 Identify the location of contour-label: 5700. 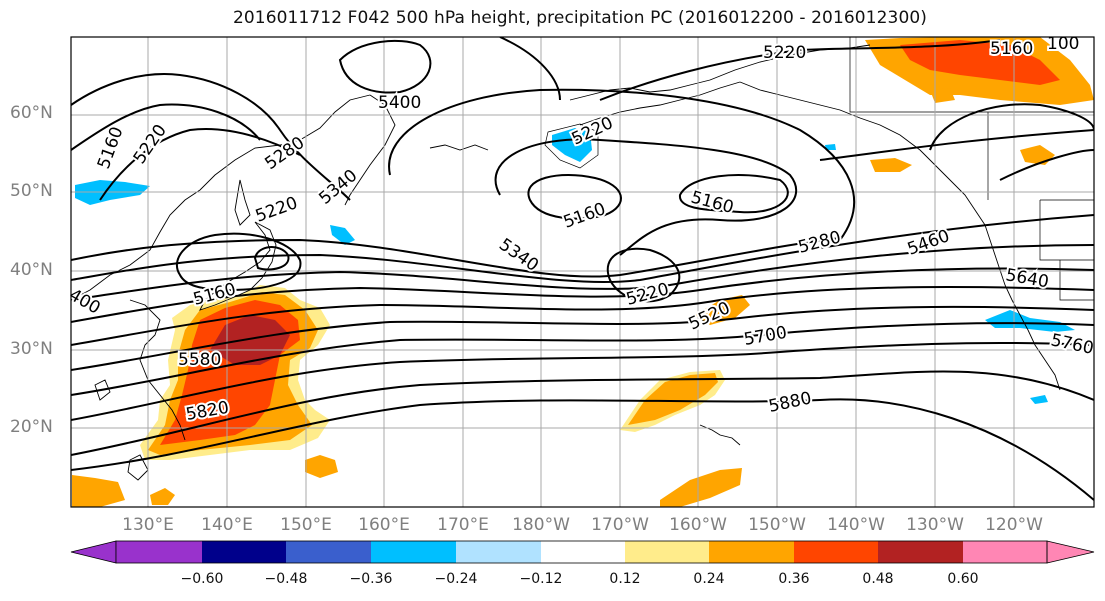
(765, 336).